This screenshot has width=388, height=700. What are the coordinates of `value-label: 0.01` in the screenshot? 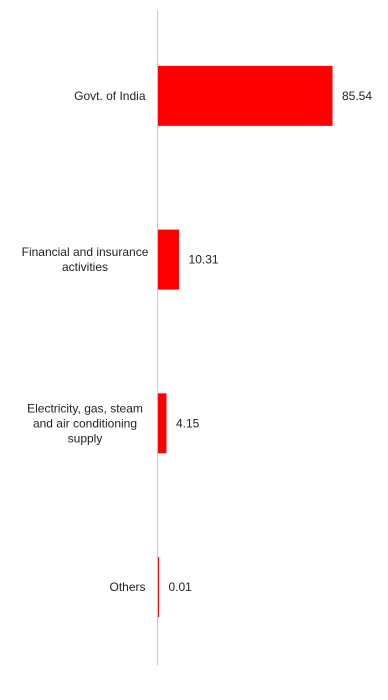 It's located at (181, 587).